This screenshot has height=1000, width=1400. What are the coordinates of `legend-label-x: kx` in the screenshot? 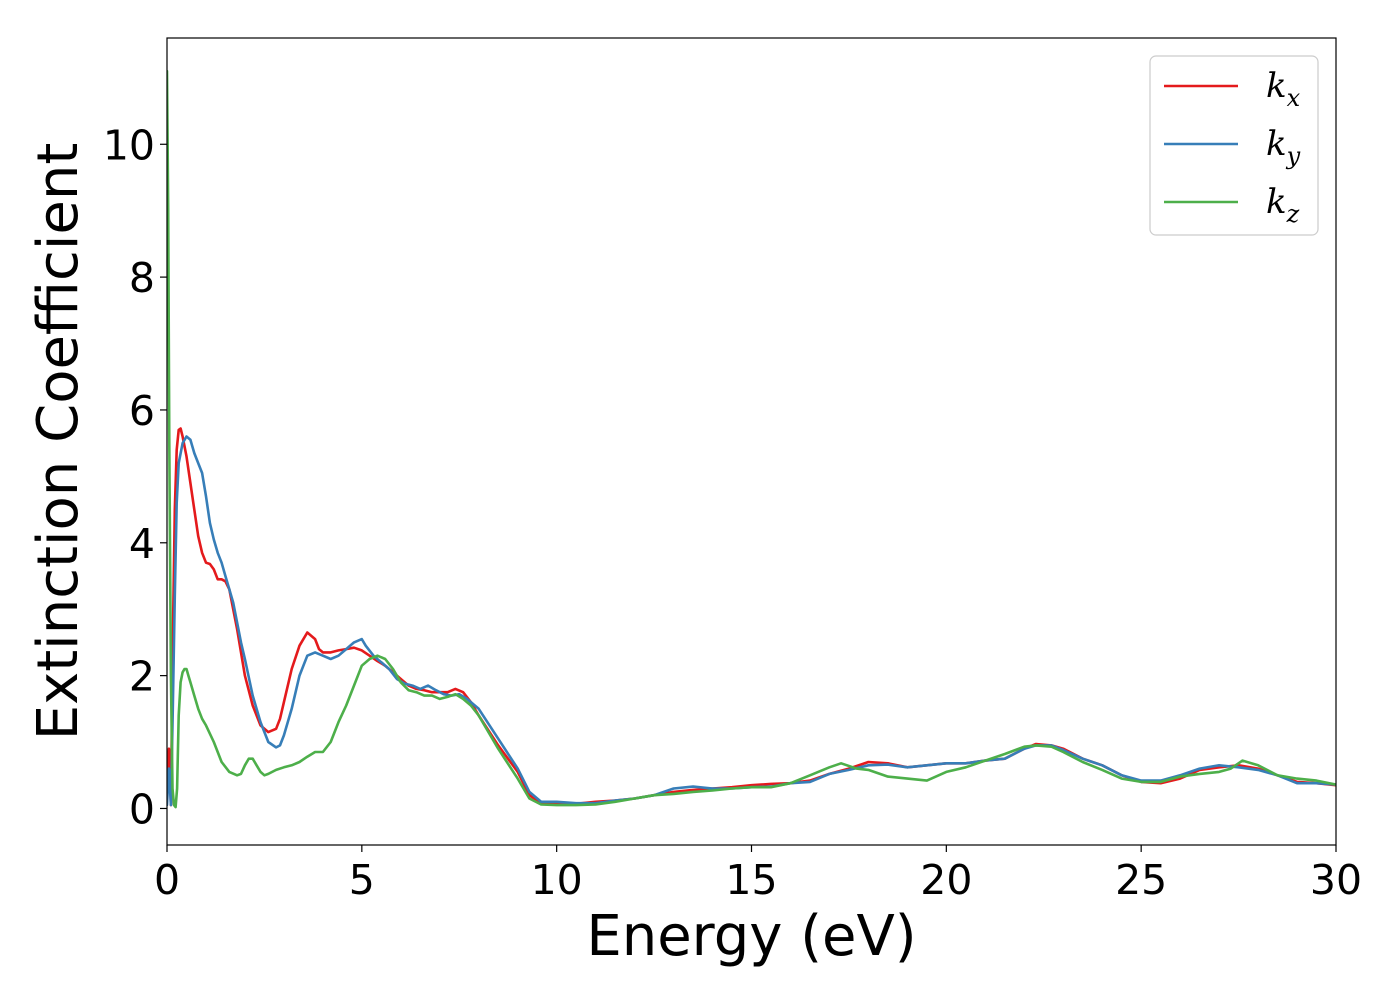 It's located at (1283, 89).